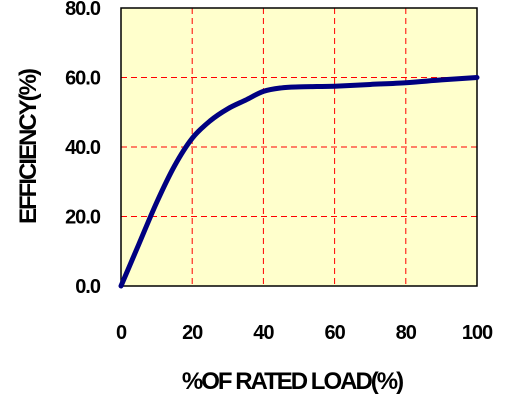 This screenshot has width=511, height=399. I want to click on y-tick-labels: 0.0 20.0 40.0 60.0 80.0, so click(83, 149).